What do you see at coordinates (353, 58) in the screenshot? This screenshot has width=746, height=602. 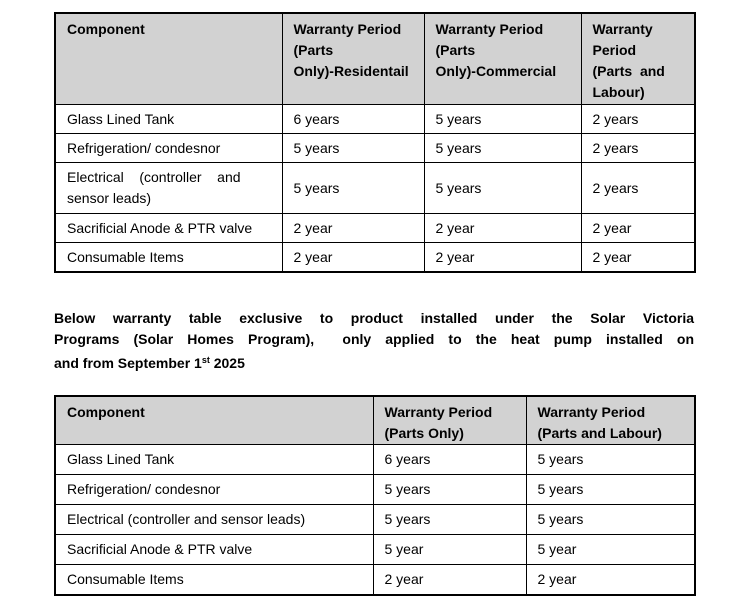 I see `header-cell-parts-only-residential: Warranty Period (Parts Only)-Residentail` at bounding box center [353, 58].